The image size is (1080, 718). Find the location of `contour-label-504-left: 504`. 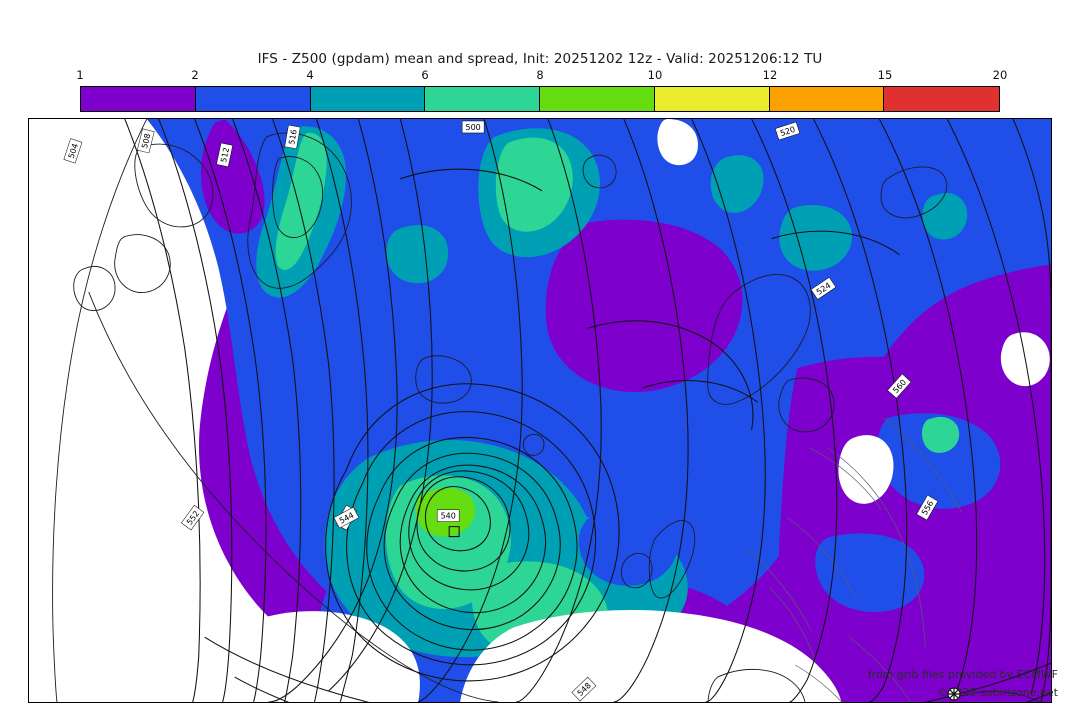

contour-label-504-left: 504 is located at coordinates (73, 151).